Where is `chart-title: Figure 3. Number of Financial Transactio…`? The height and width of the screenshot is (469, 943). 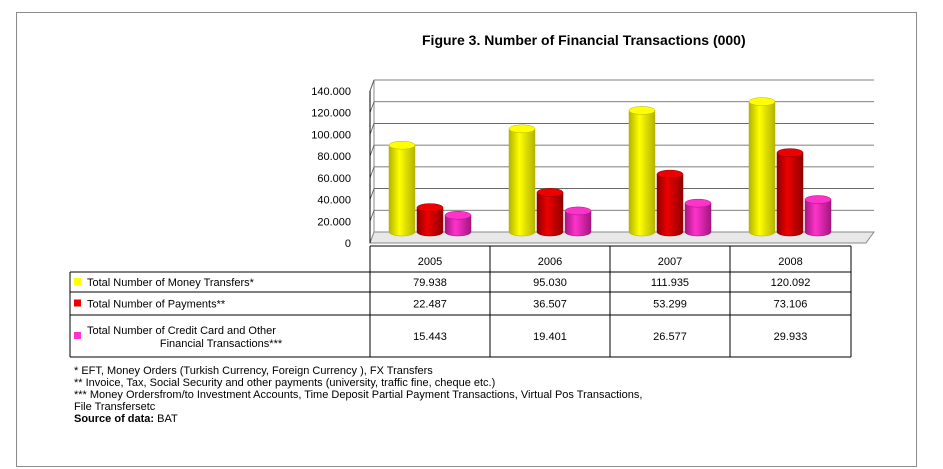 chart-title: Figure 3. Number of Financial Transactio… is located at coordinates (584, 40).